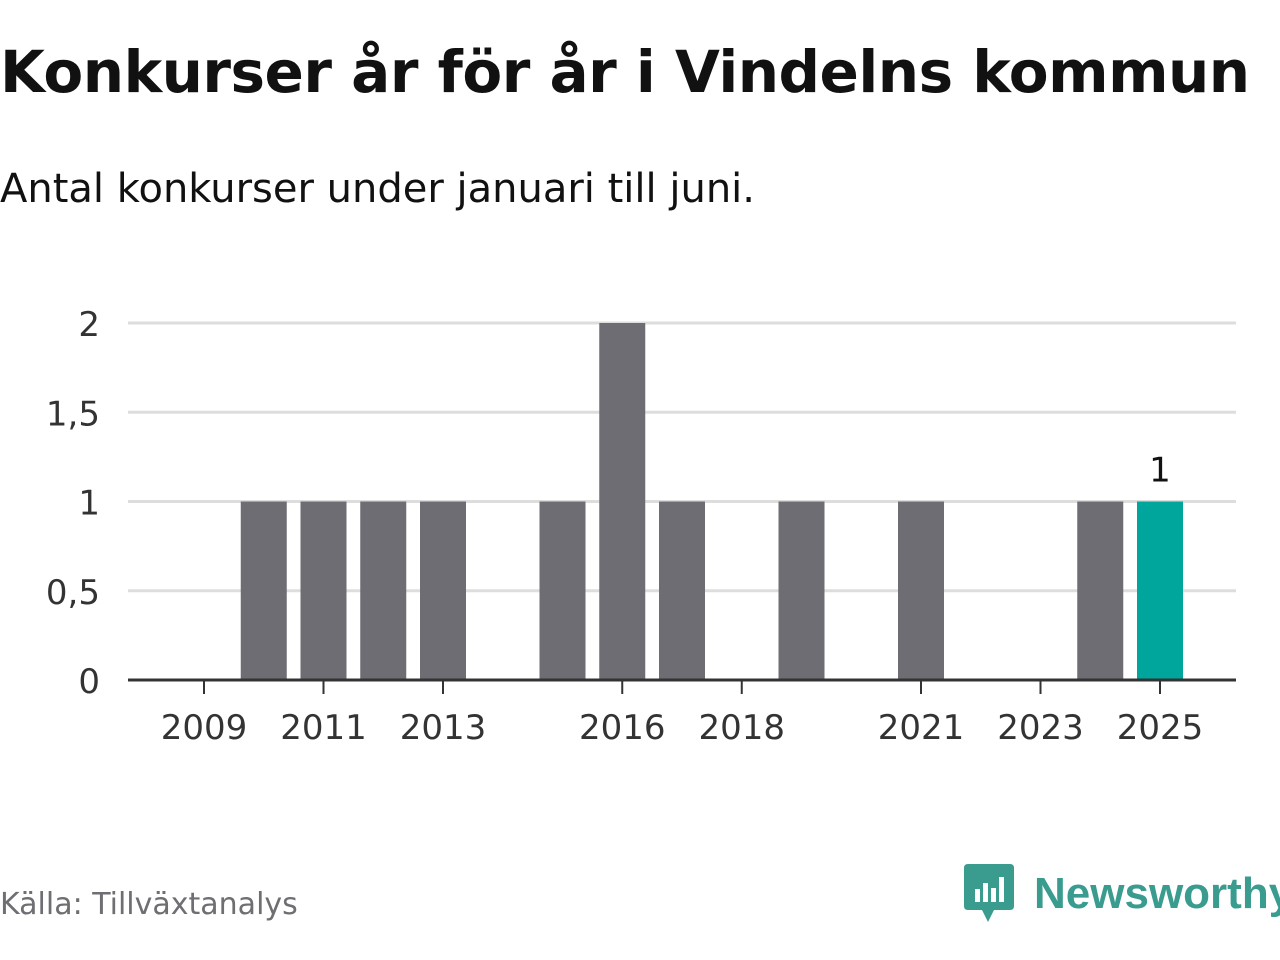 This screenshot has width=1280, height=960. What do you see at coordinates (562, 591) in the screenshot?
I see `bar-2015` at bounding box center [562, 591].